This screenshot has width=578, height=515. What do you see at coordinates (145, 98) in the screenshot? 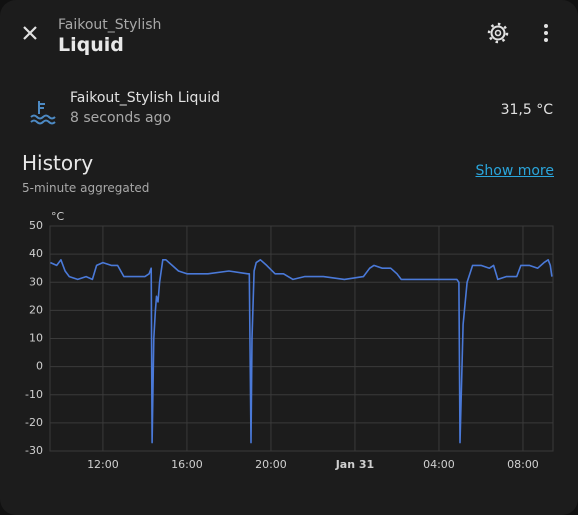
I see `entity-name: Faikout_Stylish Liquid` at bounding box center [145, 98].